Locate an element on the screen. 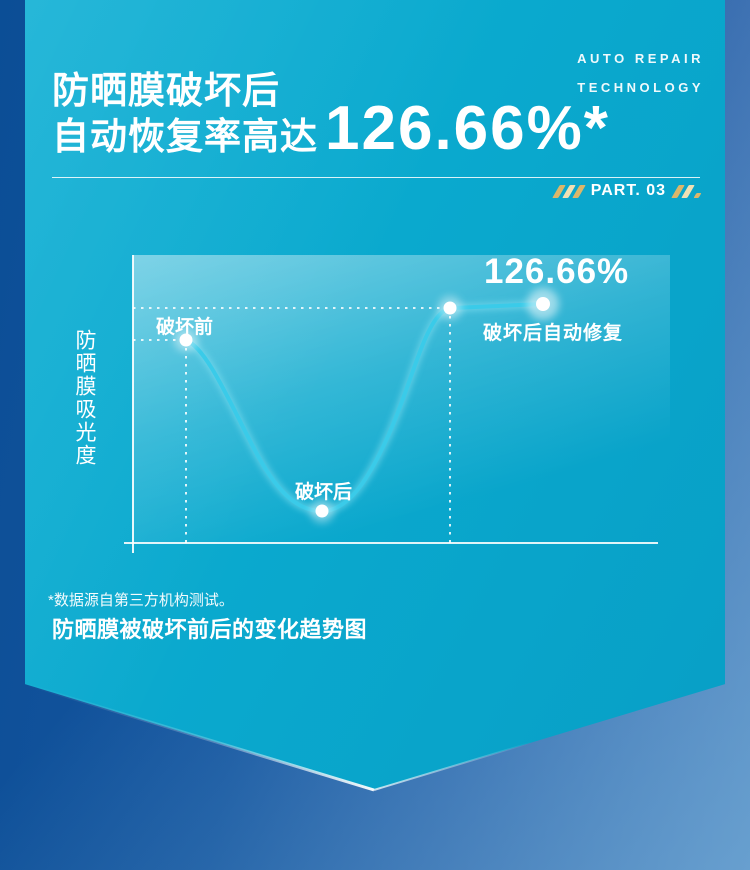 The image size is (750, 870). footnote: *数据源自第三方机构测试。 is located at coordinates (141, 600).